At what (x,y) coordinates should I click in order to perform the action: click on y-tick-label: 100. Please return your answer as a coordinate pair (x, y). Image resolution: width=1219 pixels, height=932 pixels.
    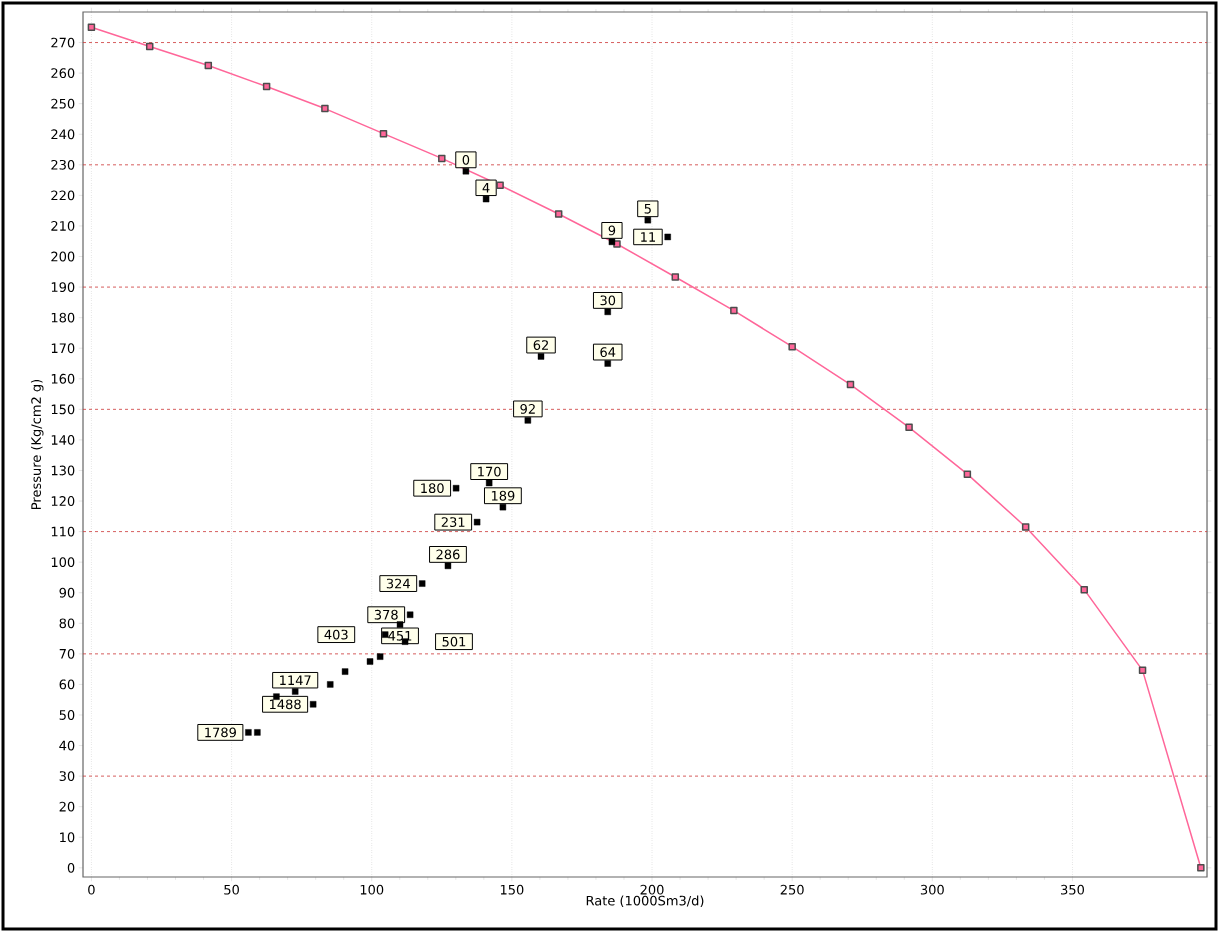
    Looking at the image, I should click on (63, 562).